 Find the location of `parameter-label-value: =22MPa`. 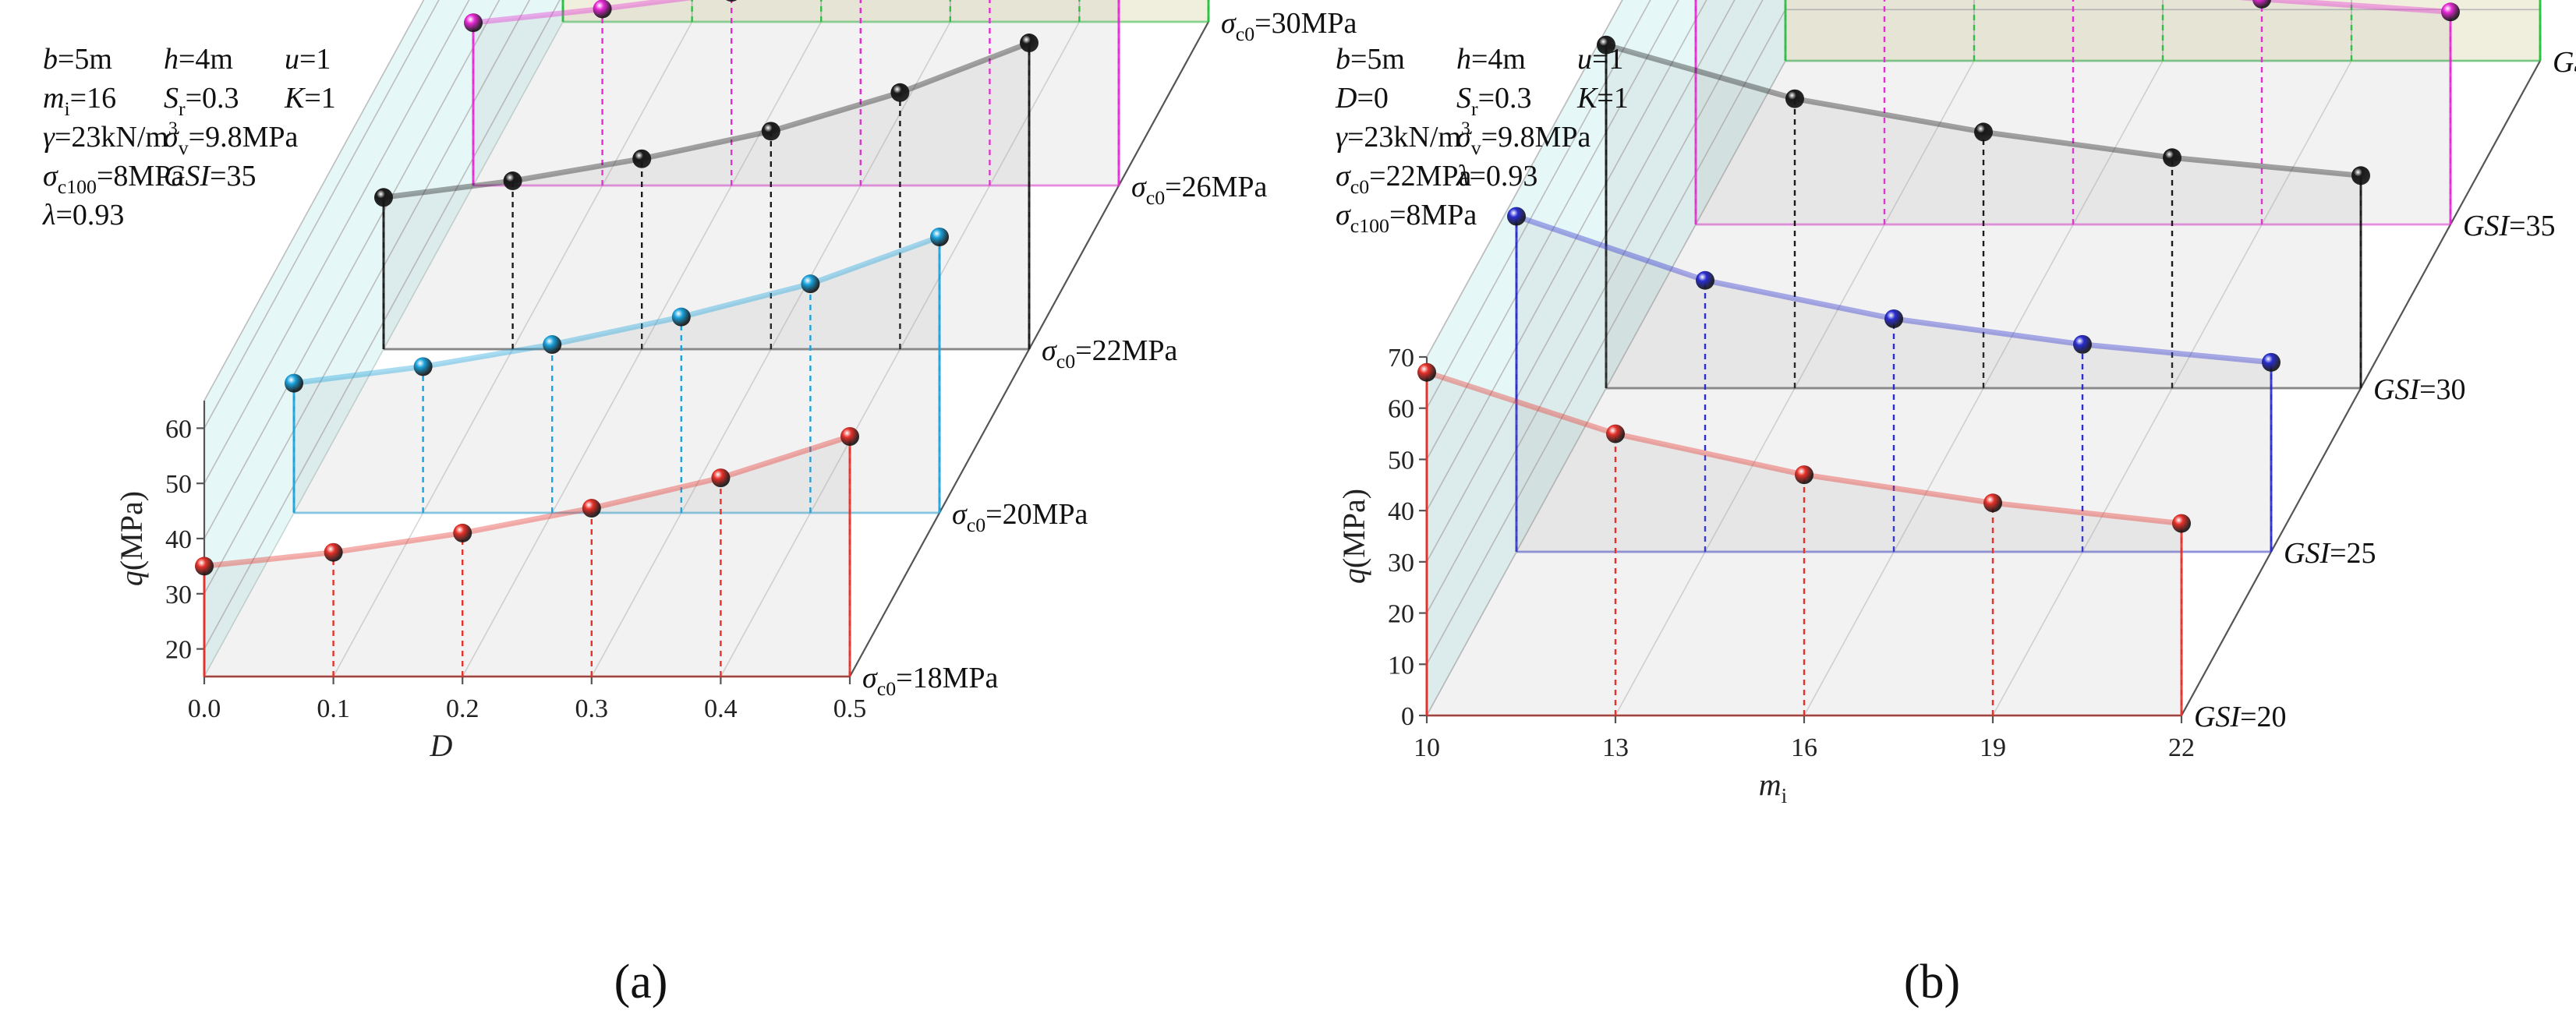

parameter-label-value: =22MPa is located at coordinates (1420, 176).